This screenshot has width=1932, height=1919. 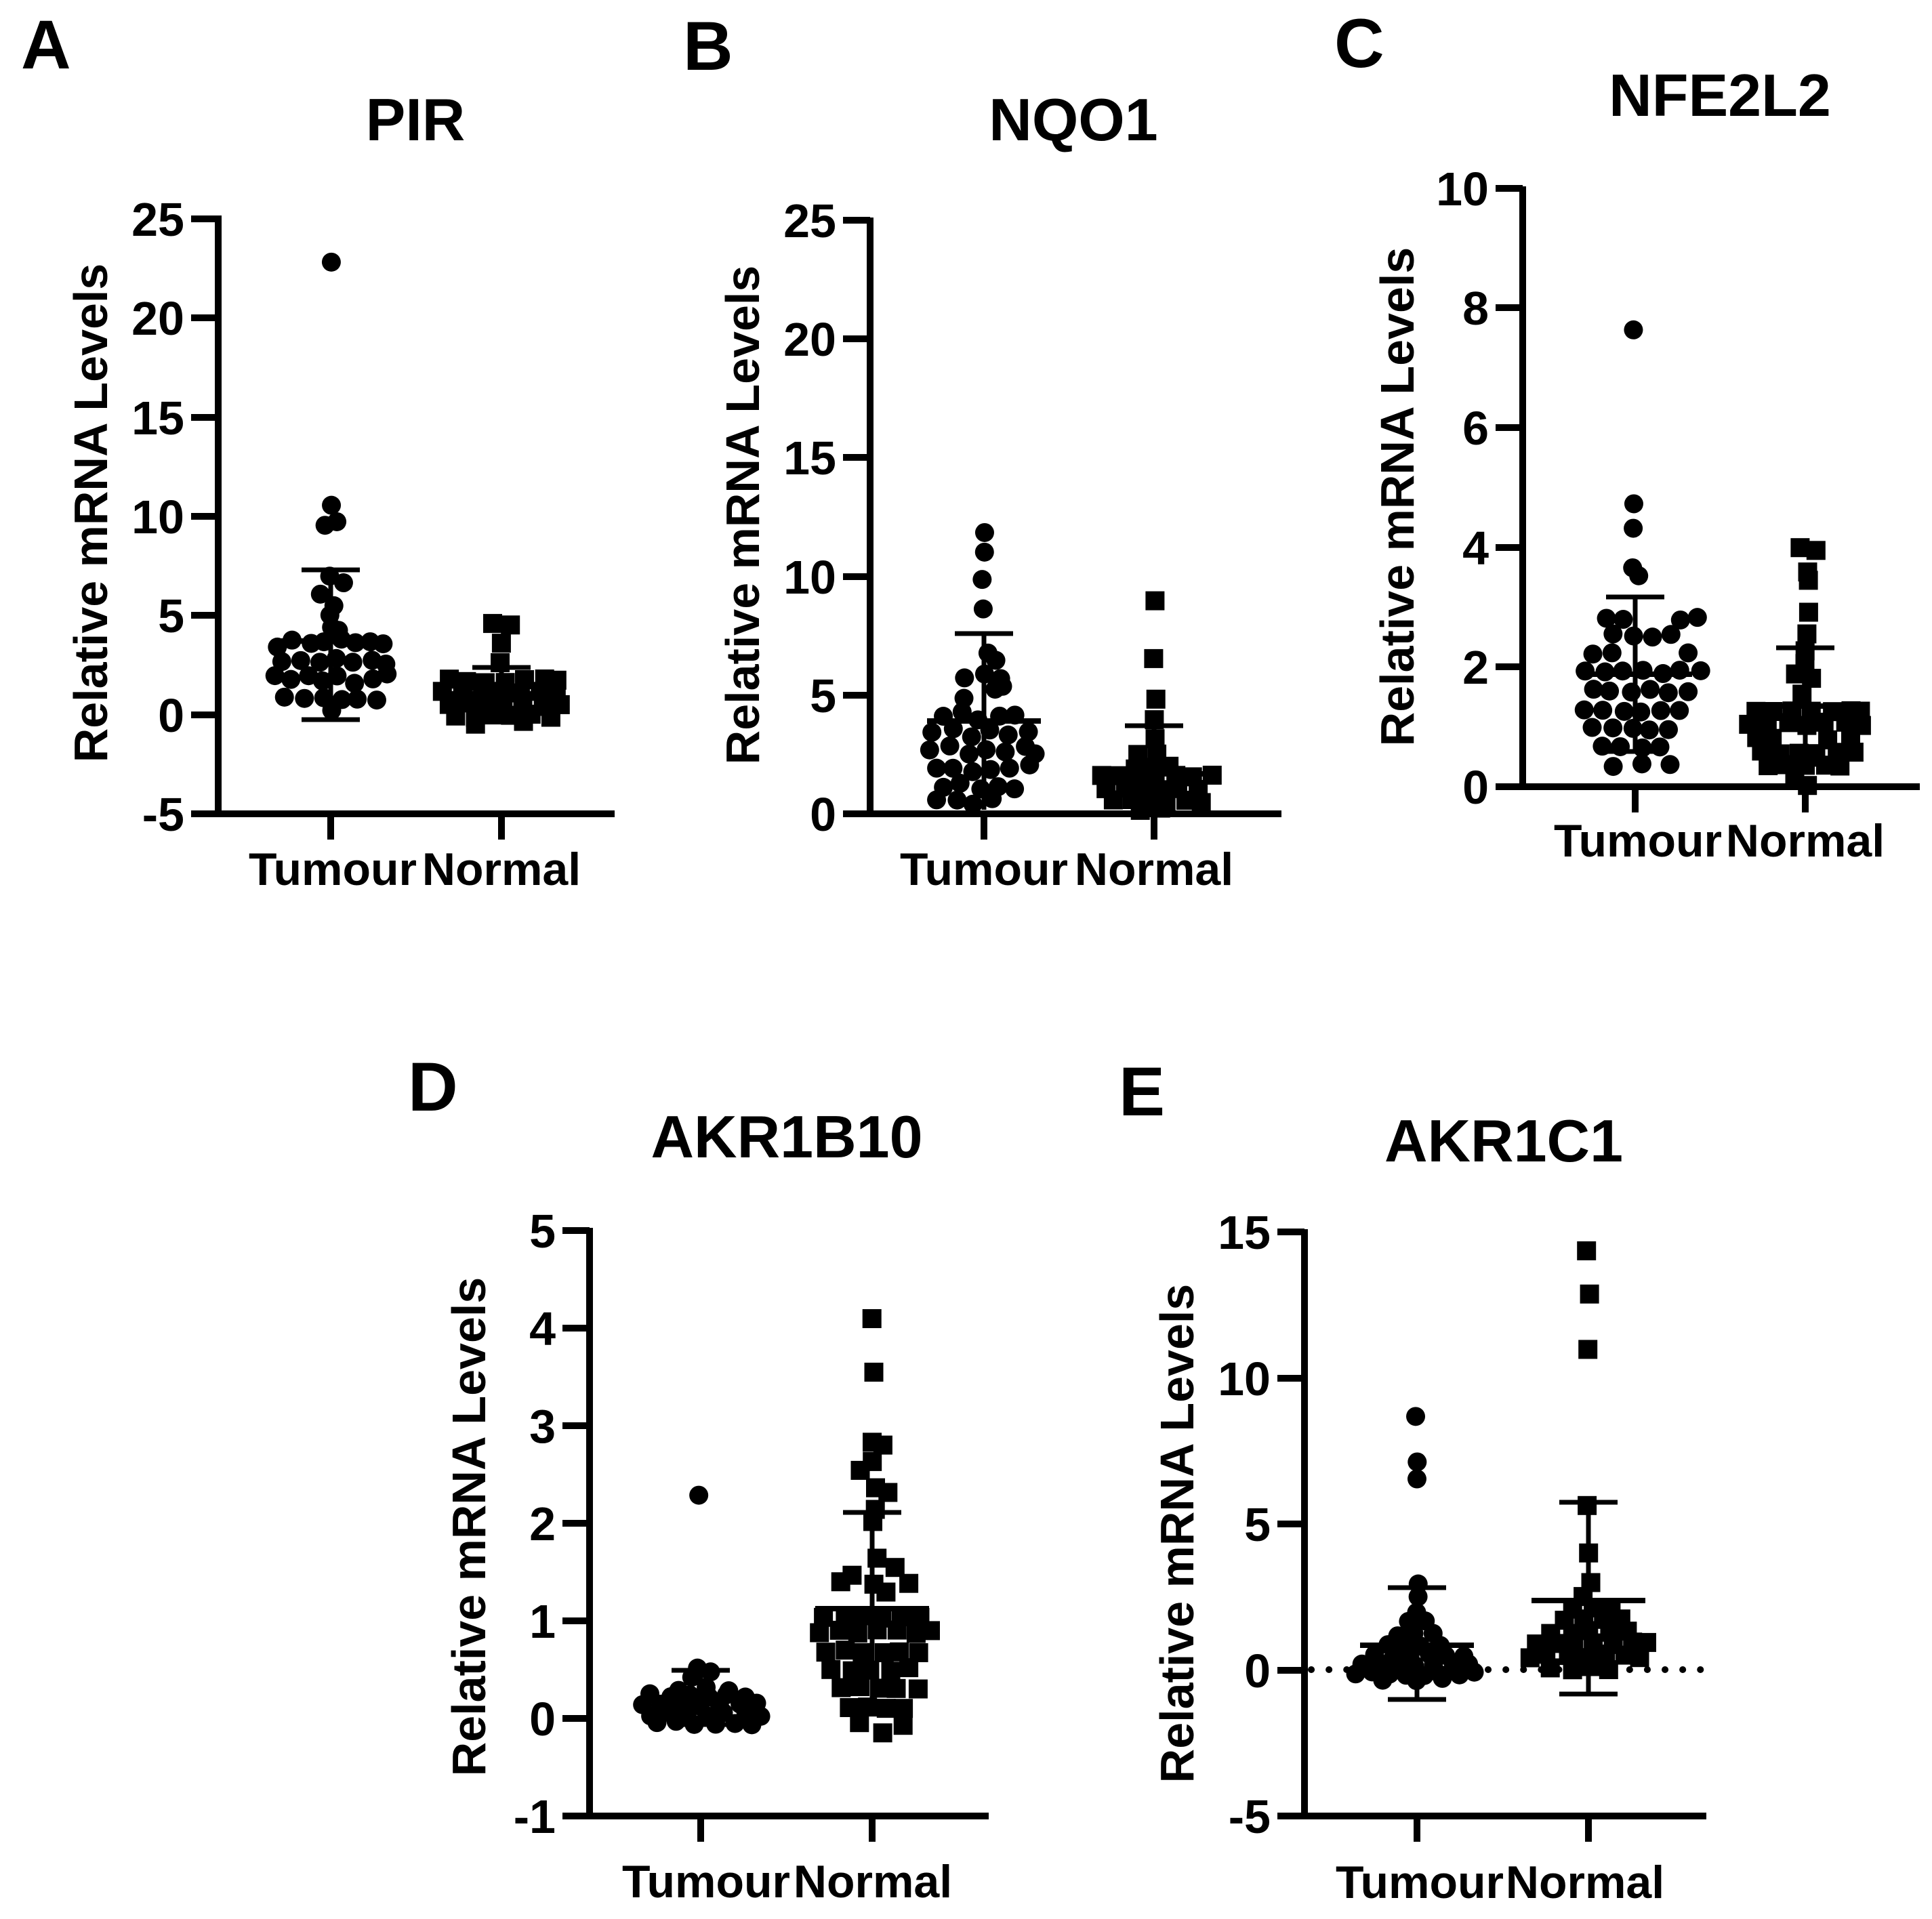 I want to click on svg-text: 6, so click(x=1476, y=428).